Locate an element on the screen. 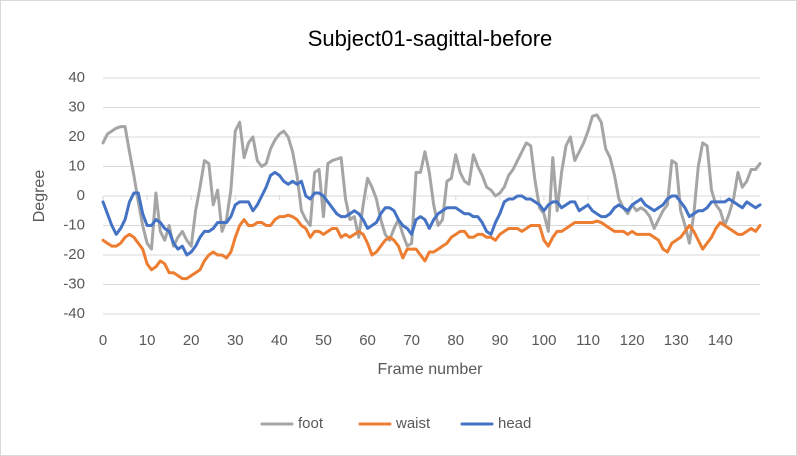 Image resolution: width=797 pixels, height=456 pixels. y-axis-title: Degree is located at coordinates (39, 196).